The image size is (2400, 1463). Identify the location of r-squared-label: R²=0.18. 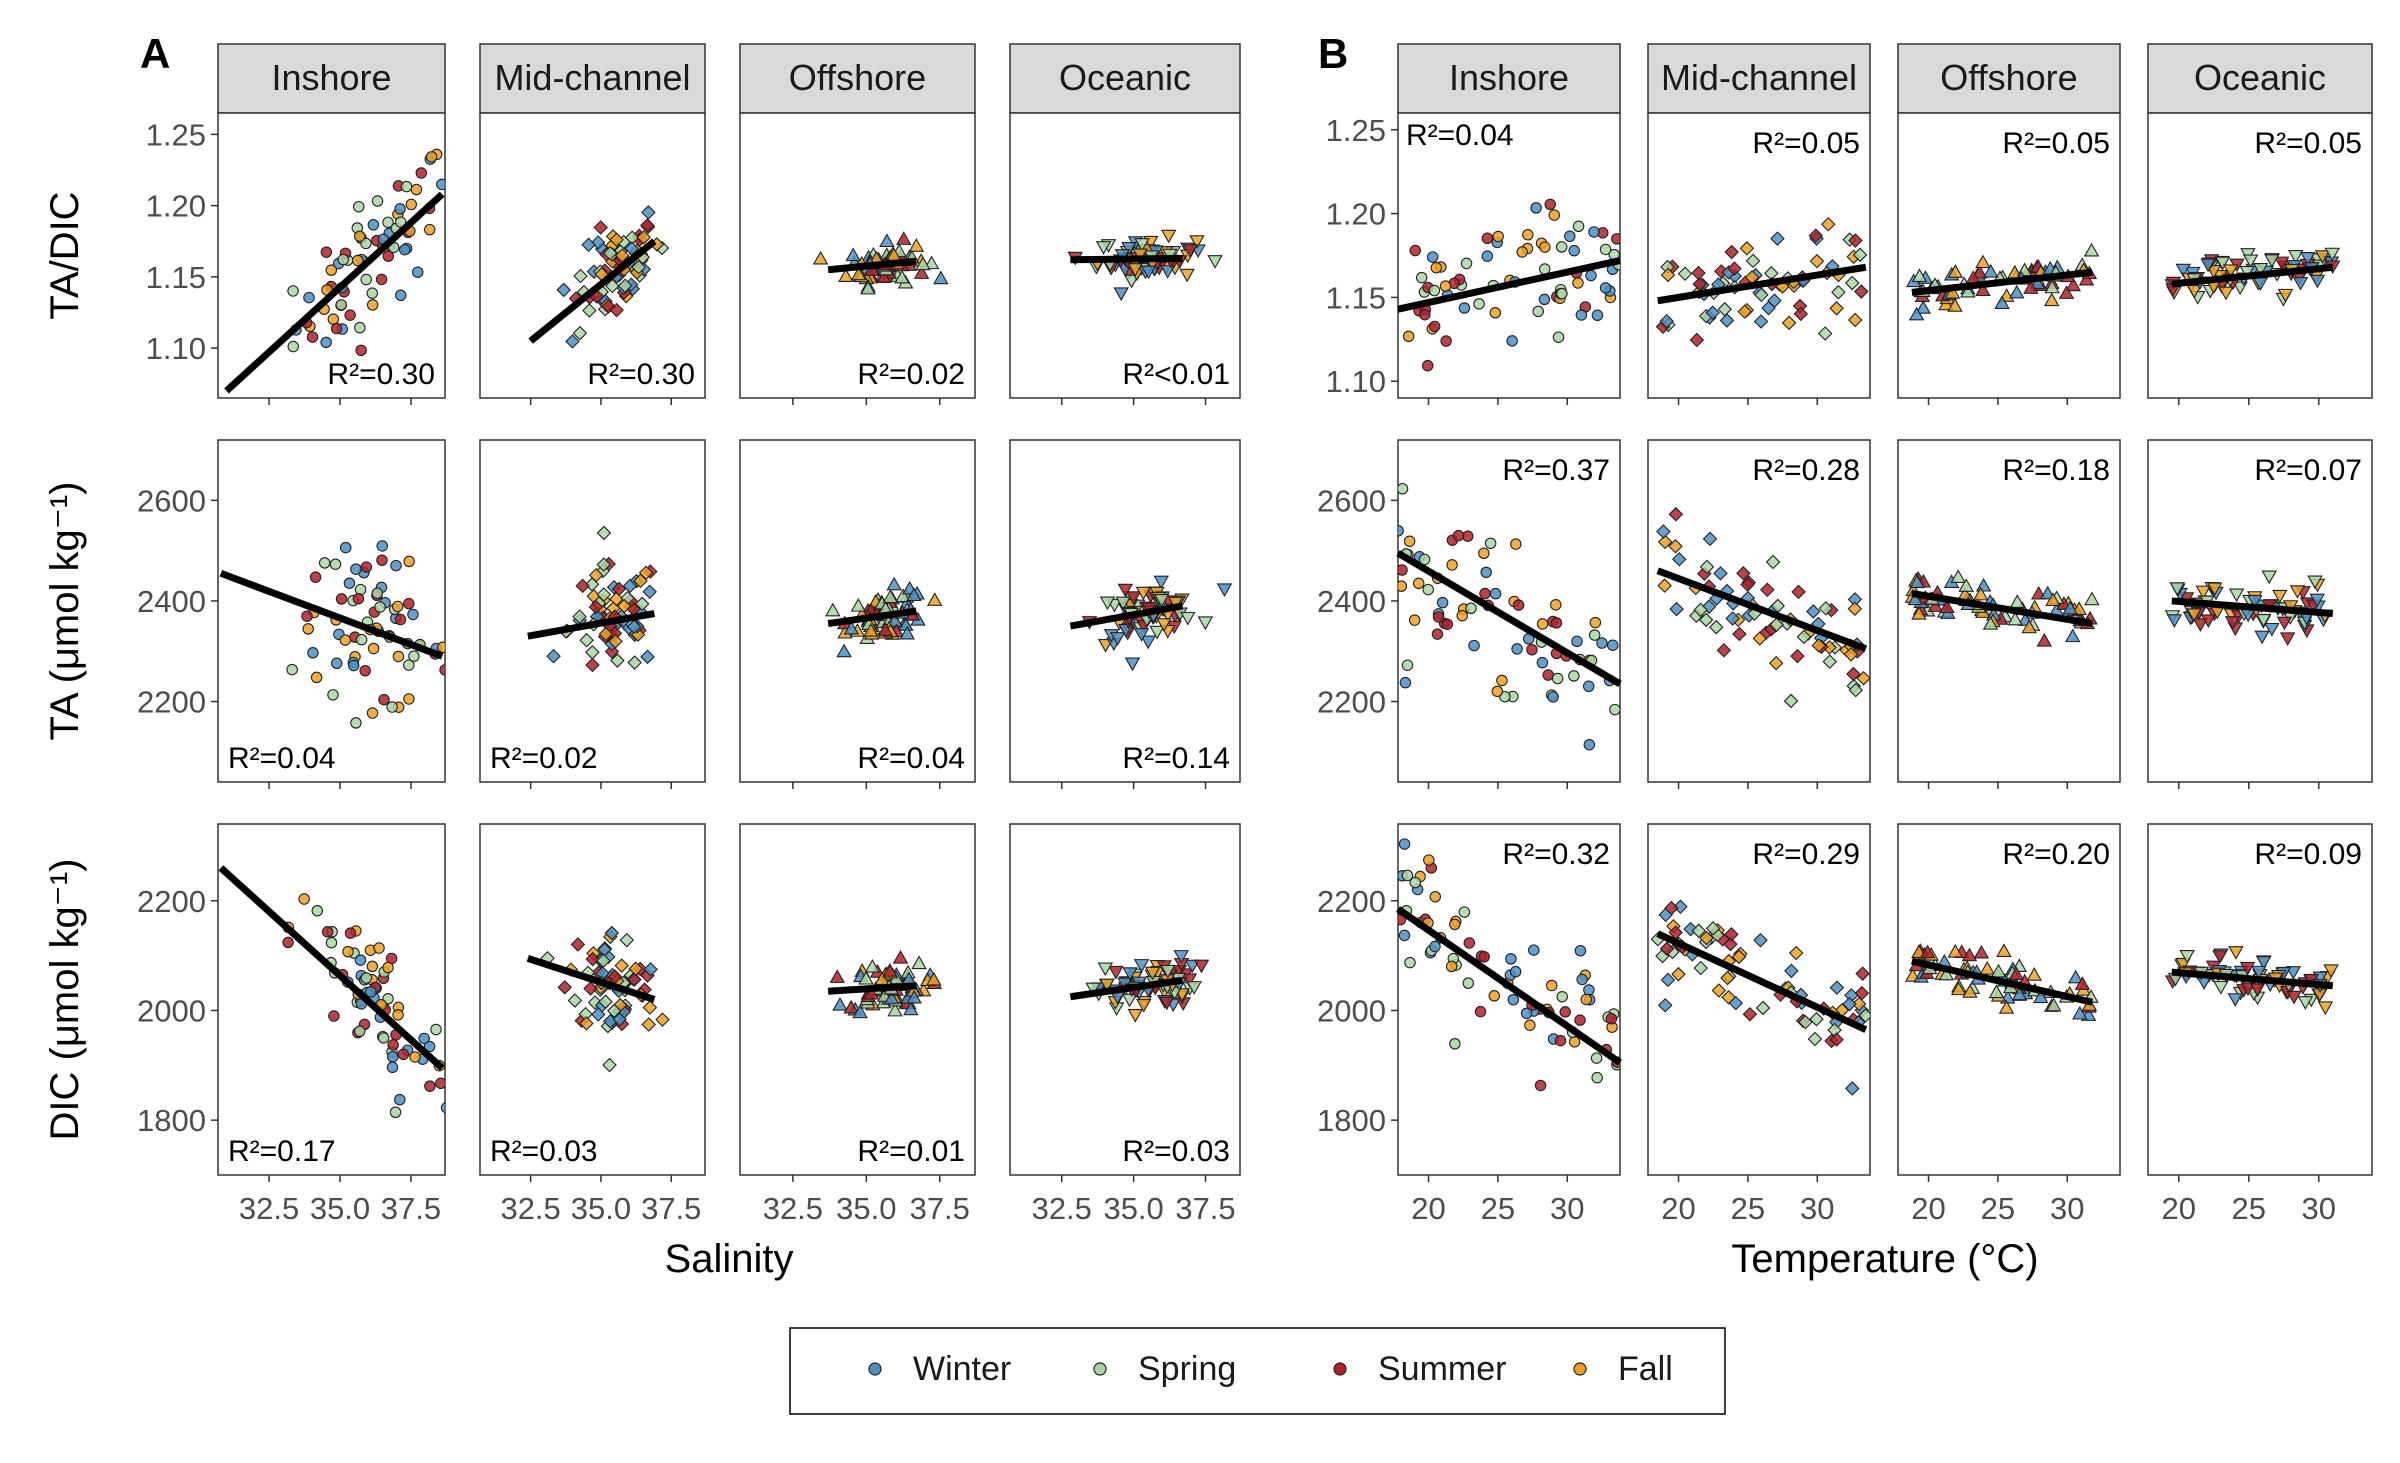
(2056, 470).